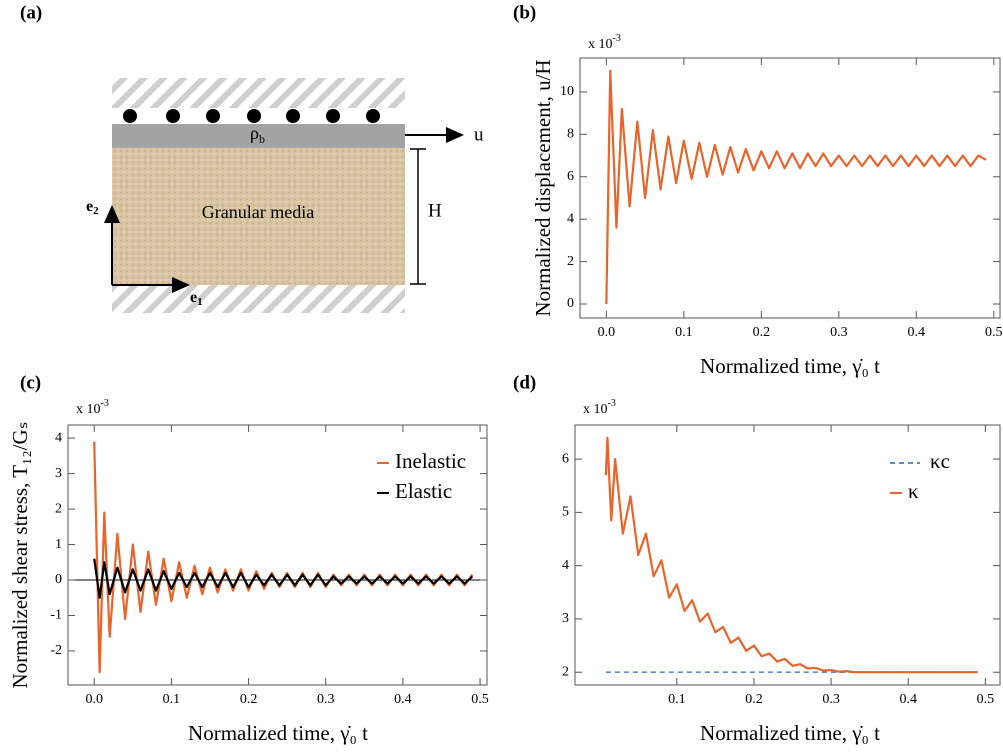 This screenshot has height=753, width=1003. Describe the element at coordinates (543, 187) in the screenshot. I see `y-axis-label: Normalized displacement, u/H` at that location.